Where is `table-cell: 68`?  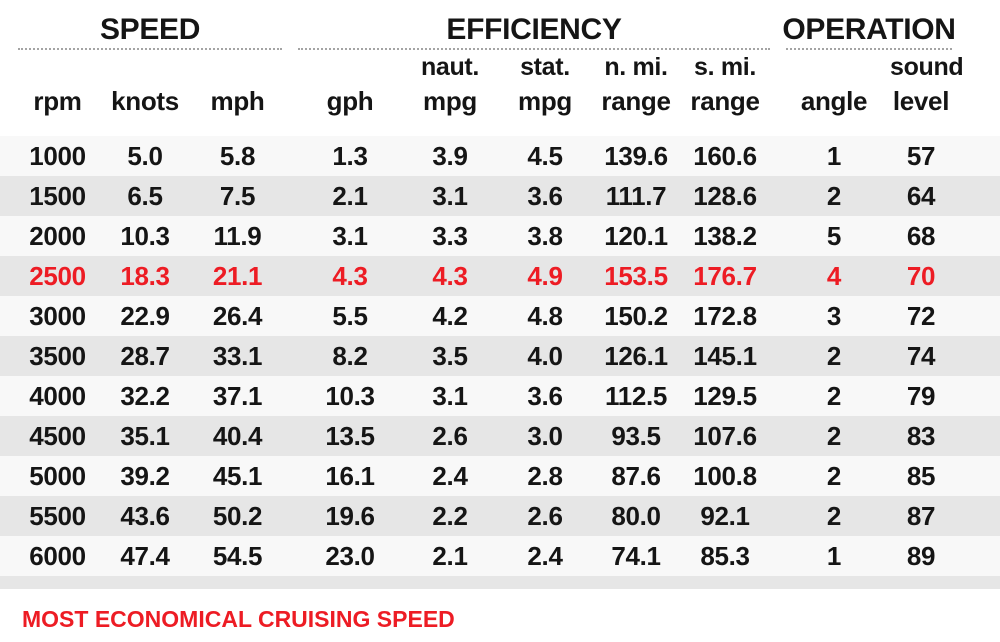
table-cell: 68 is located at coordinates (921, 235).